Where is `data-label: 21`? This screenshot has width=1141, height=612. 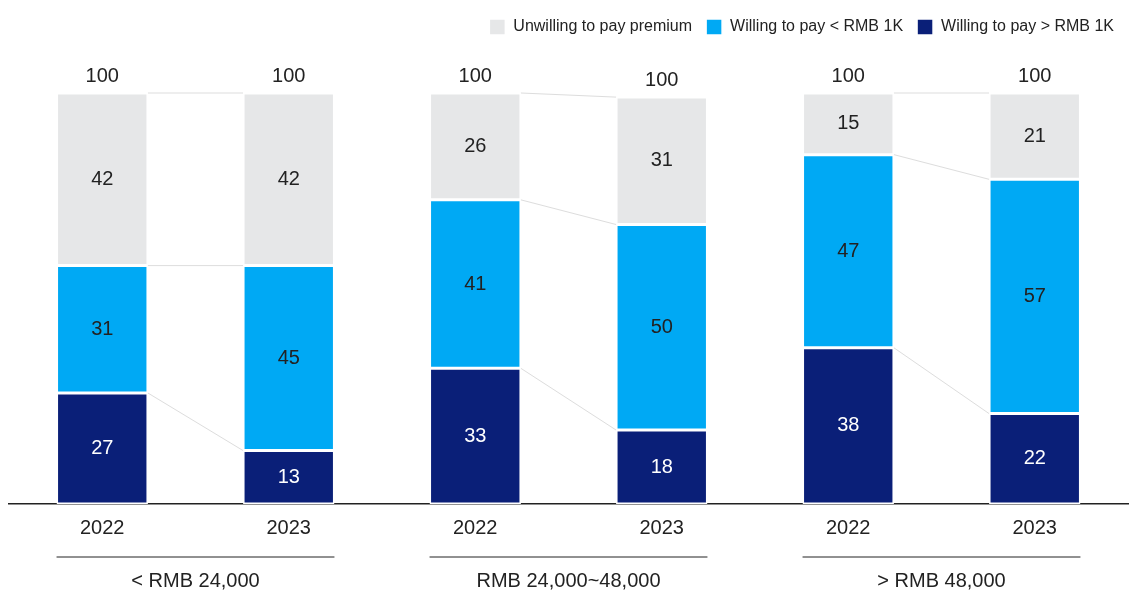 data-label: 21 is located at coordinates (1034, 134).